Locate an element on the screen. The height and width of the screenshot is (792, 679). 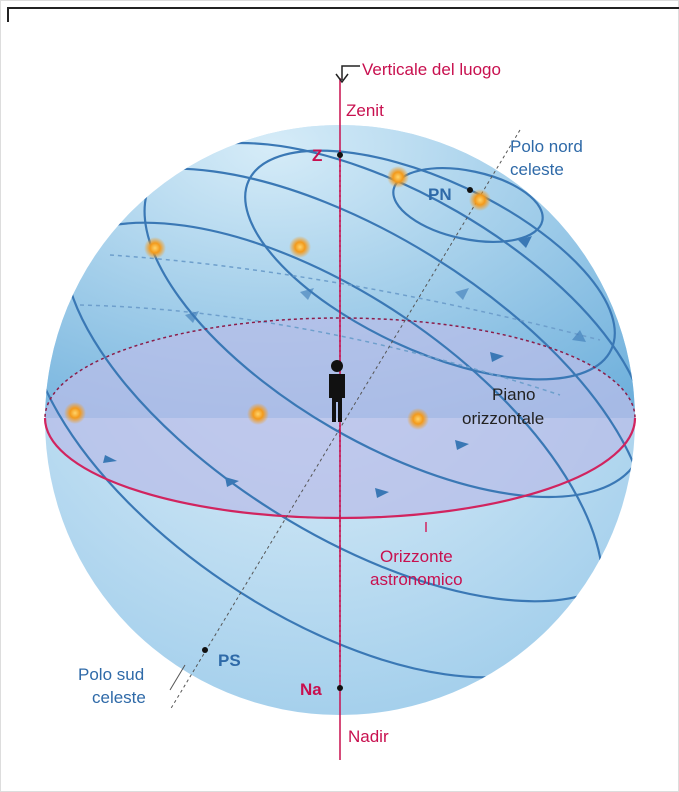
ps-leader is located at coordinates (177, 677).